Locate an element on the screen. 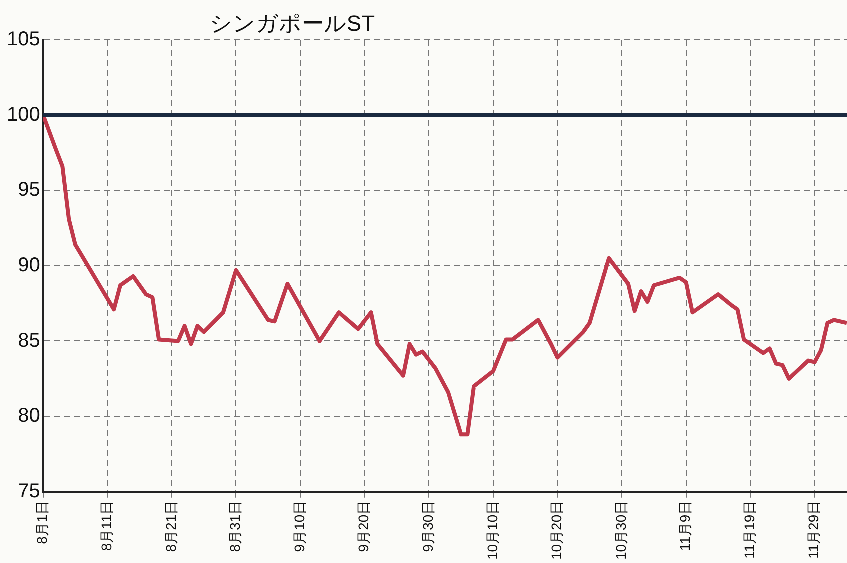  x-tick-label: 11月19日 is located at coordinates (749, 529).